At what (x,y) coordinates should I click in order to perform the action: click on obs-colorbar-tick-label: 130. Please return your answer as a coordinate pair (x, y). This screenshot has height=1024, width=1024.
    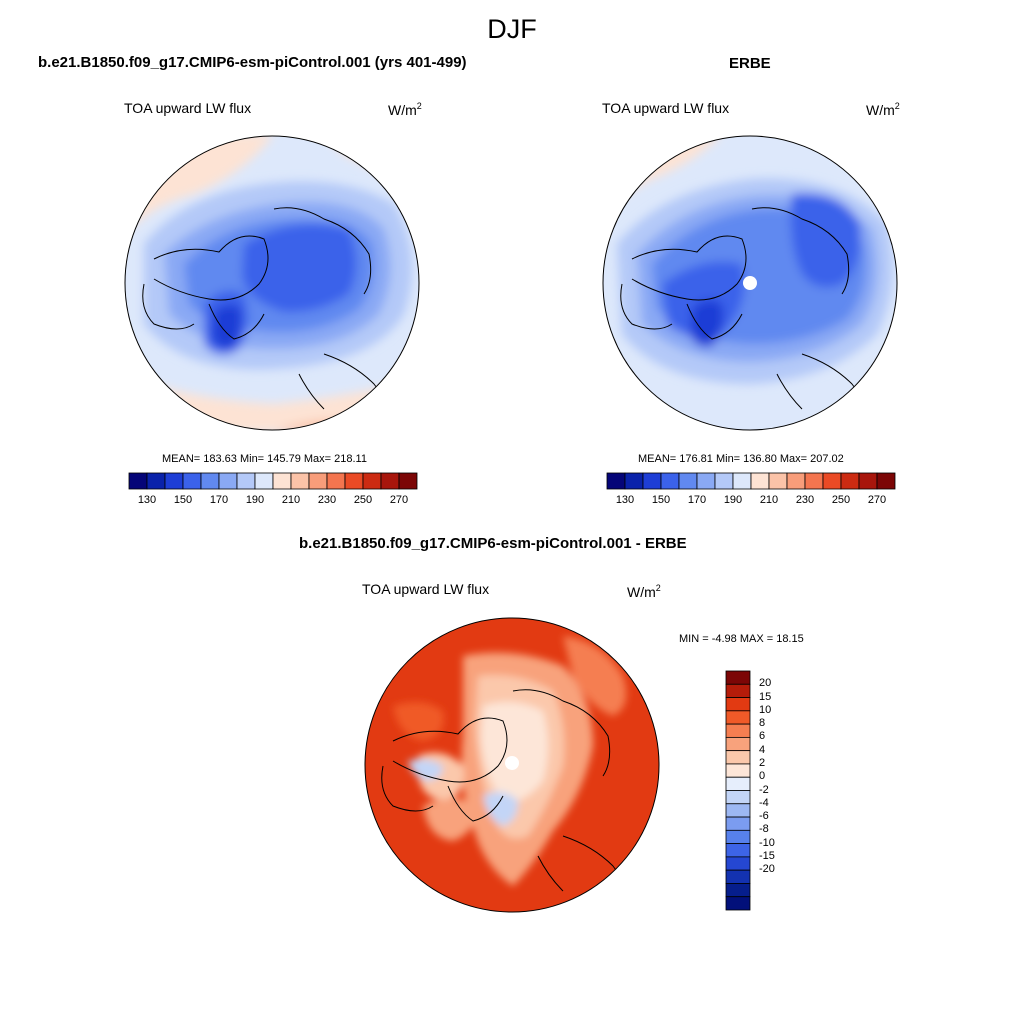
    Looking at the image, I should click on (625, 500).